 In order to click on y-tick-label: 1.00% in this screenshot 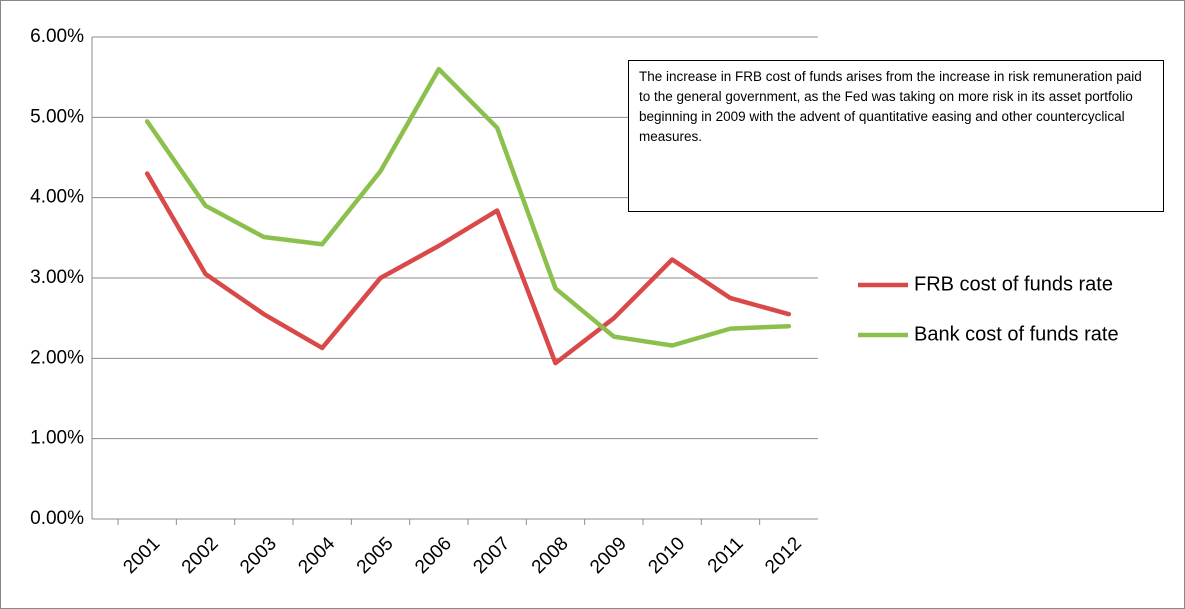, I will do `click(57, 438)`.